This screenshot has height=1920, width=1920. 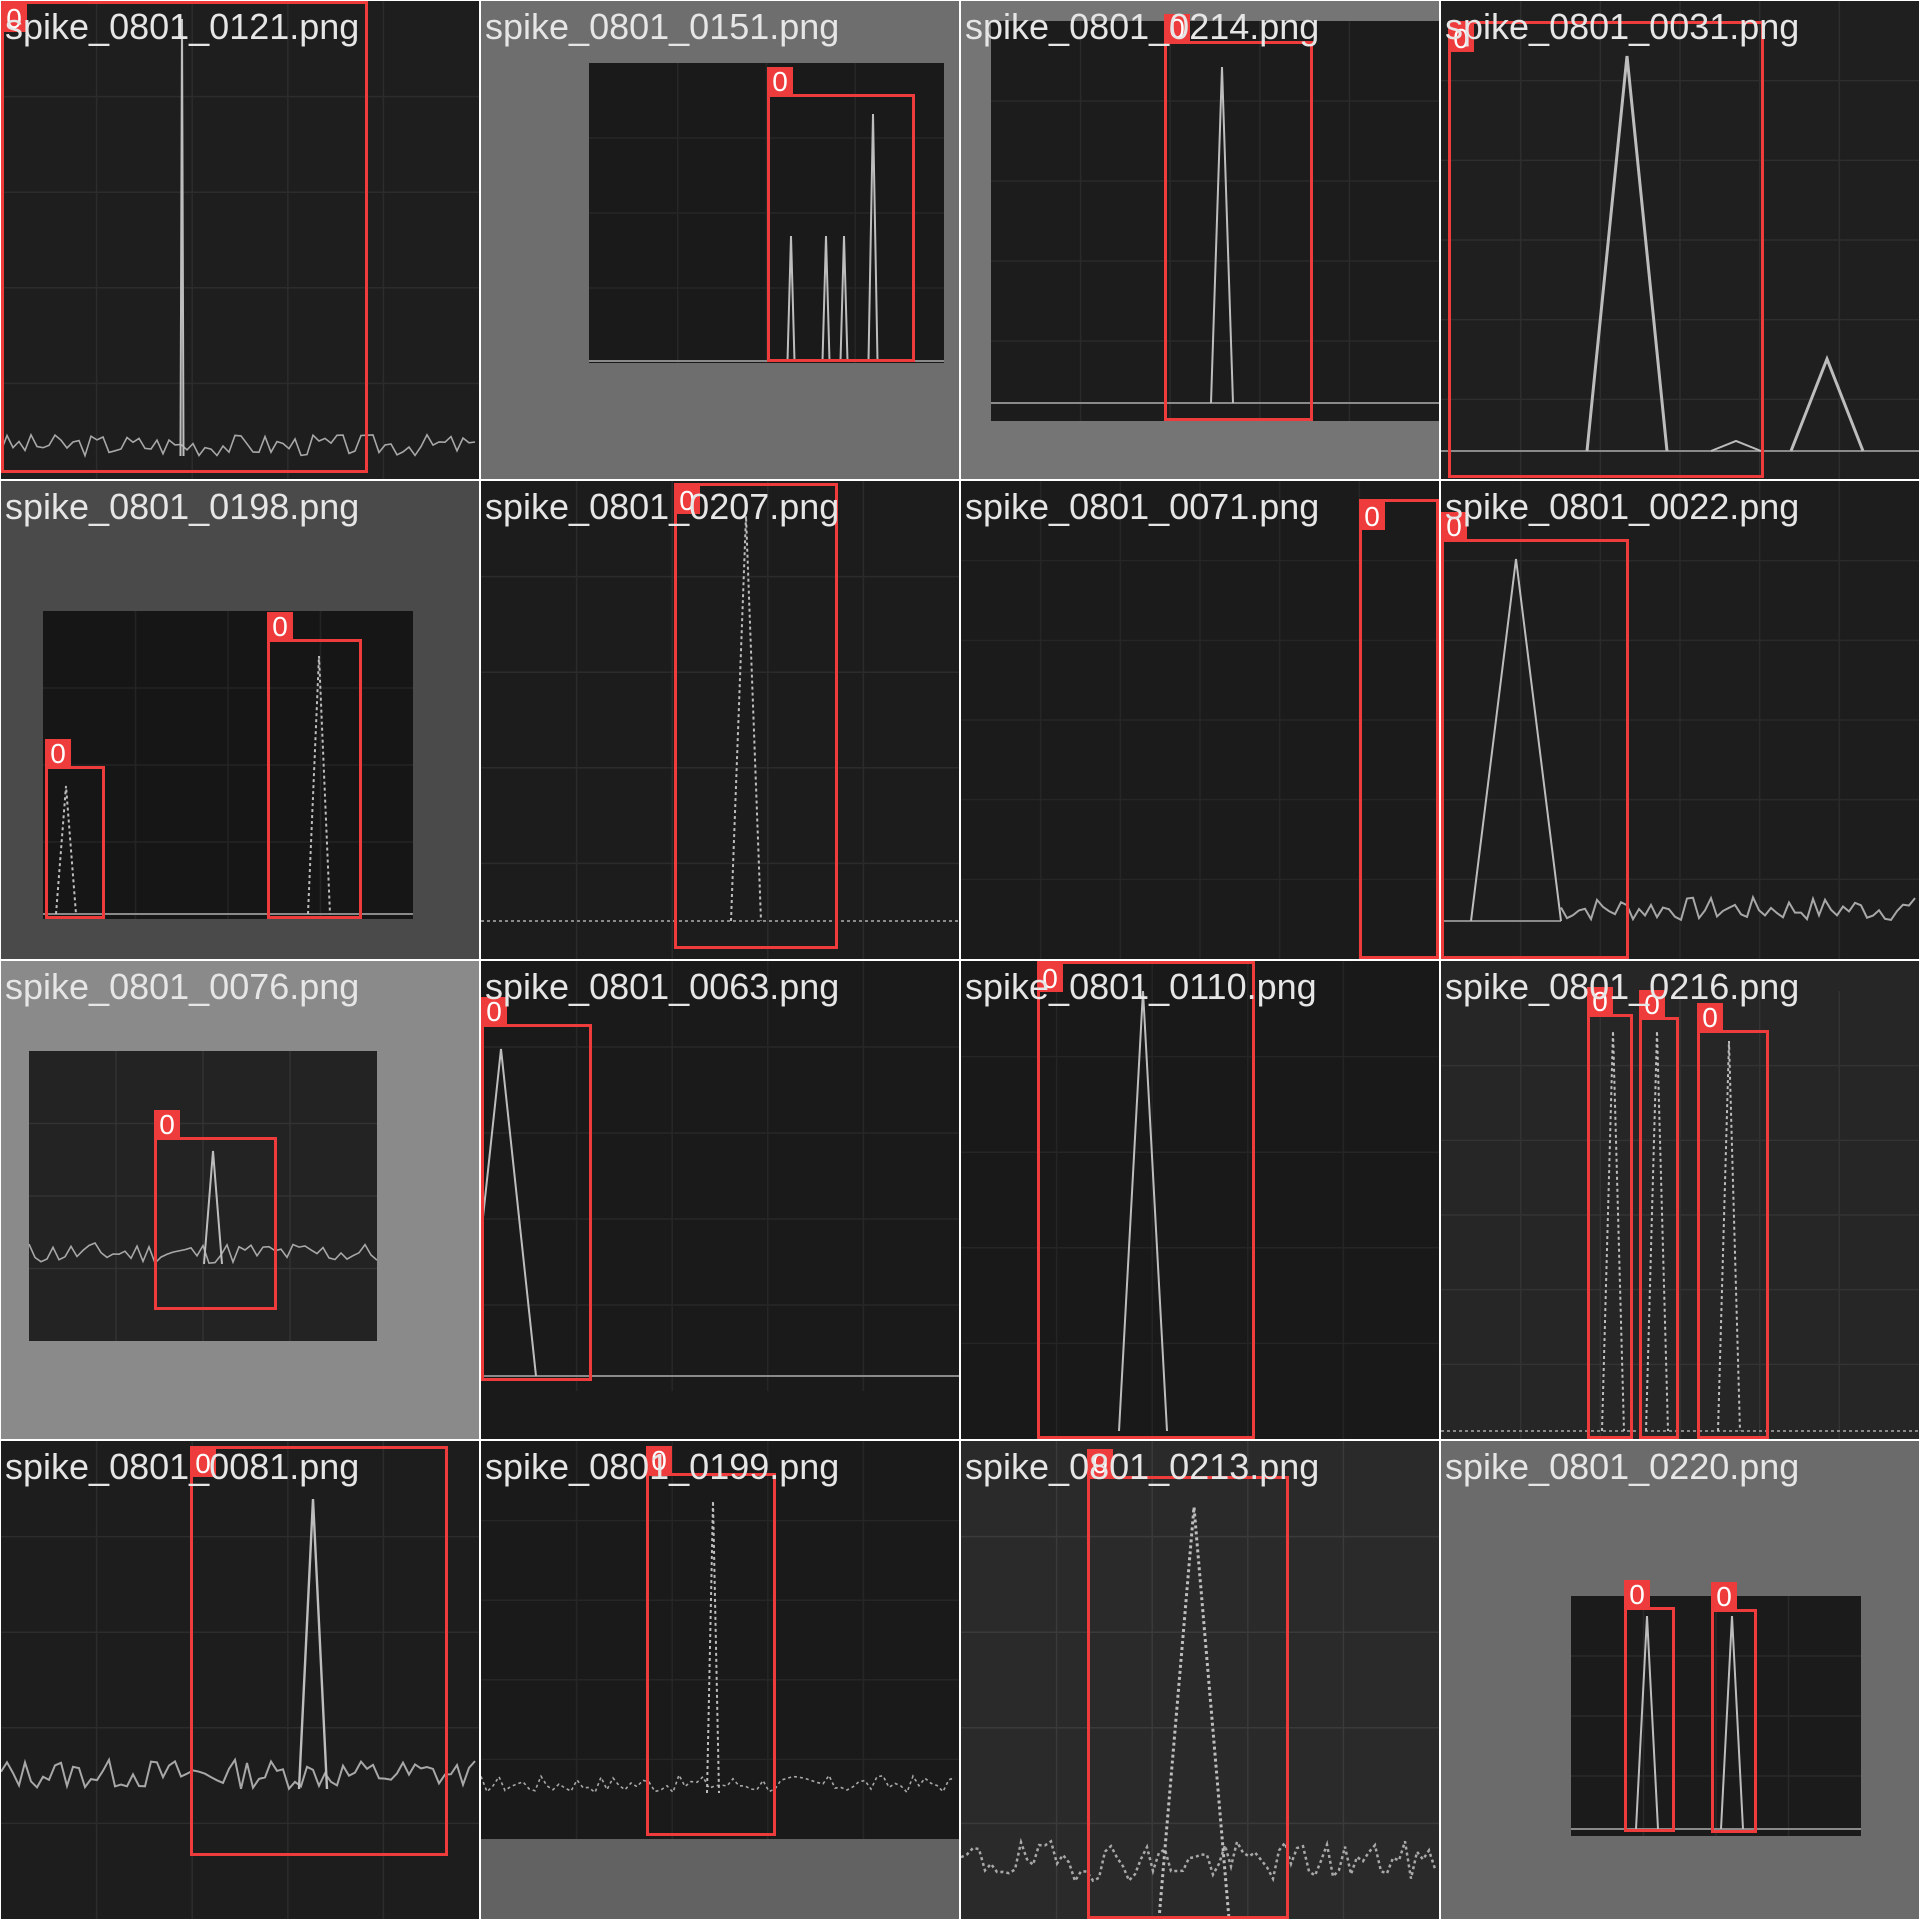 I want to click on detection-tile: 0 0 0 spike_0801_0216.png, so click(x=1680, y=1200).